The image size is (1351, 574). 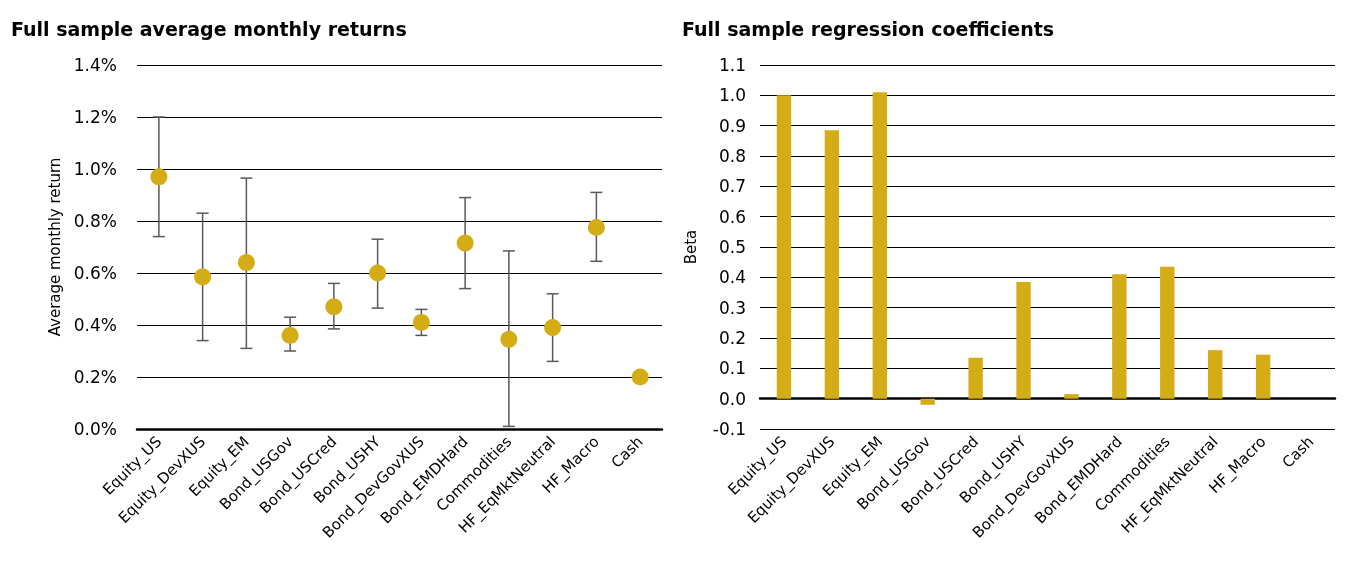 I want to click on chart-title: Full sample regression coefficients, so click(x=868, y=28).